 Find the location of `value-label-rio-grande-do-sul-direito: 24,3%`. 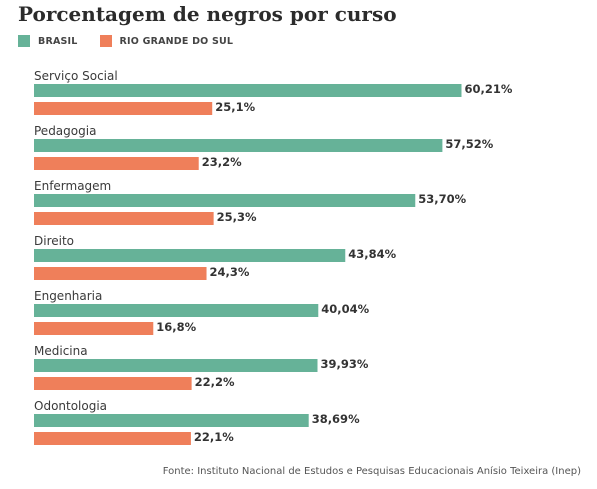

value-label-rio-grande-do-sul-direito: 24,3% is located at coordinates (230, 272).